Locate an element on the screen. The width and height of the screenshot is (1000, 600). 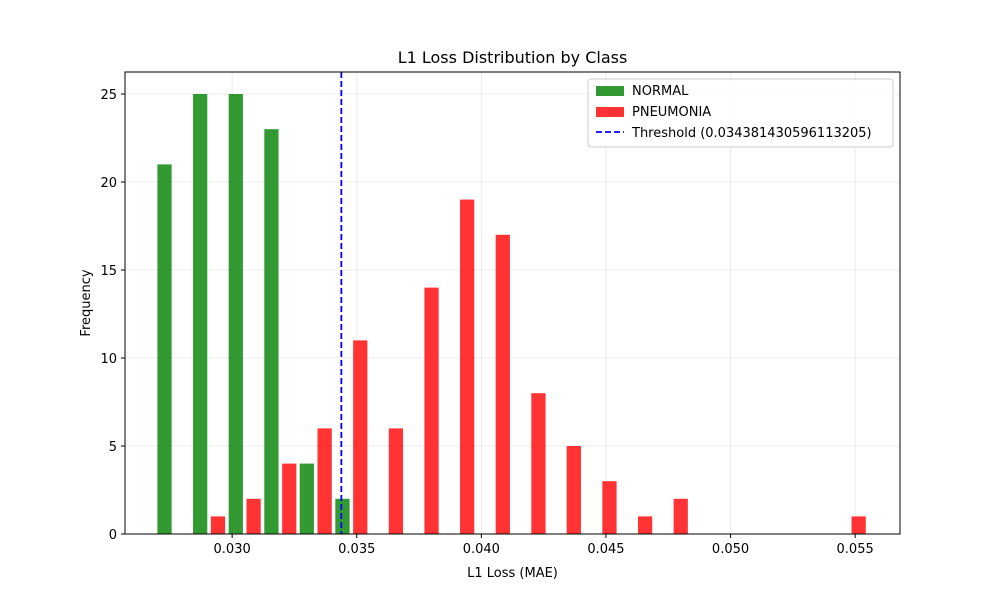
x-tick-label: 0.030 is located at coordinates (232, 549).